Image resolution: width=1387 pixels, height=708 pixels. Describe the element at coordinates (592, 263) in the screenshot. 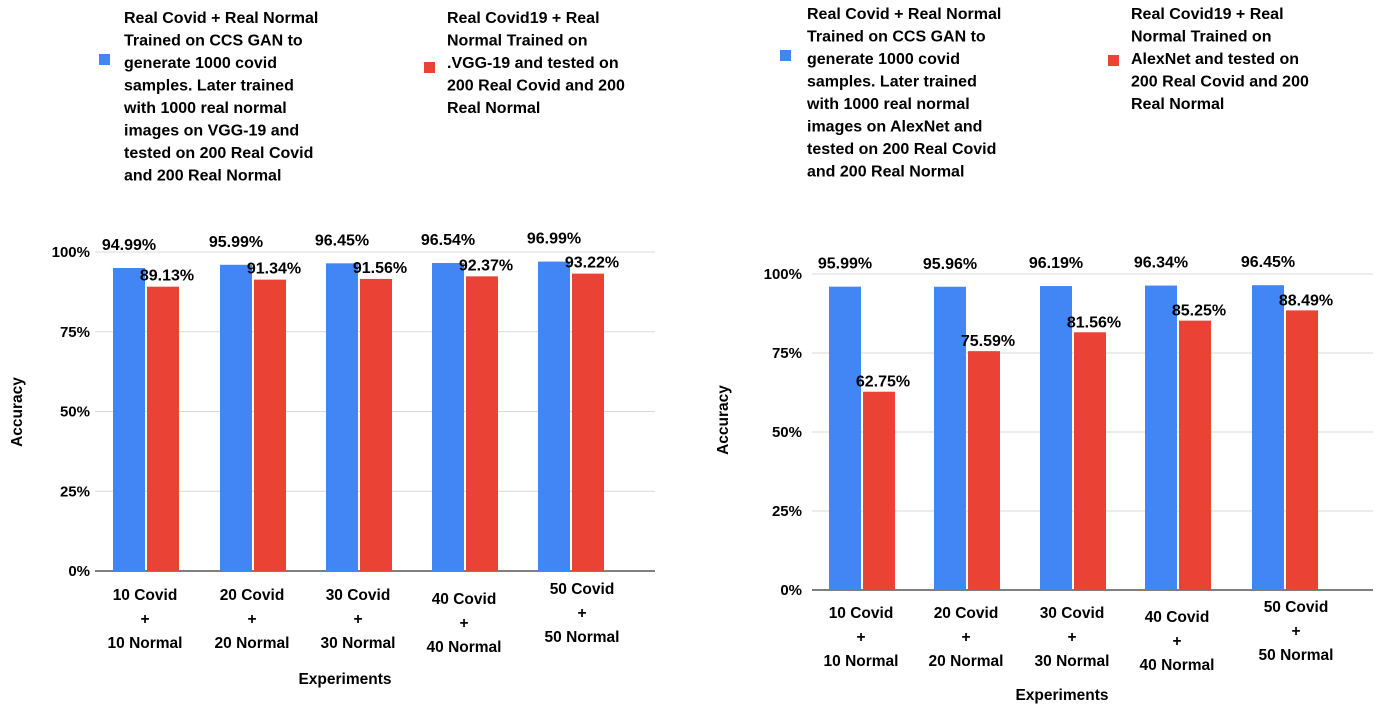

I see `data-label: 93.22%` at that location.